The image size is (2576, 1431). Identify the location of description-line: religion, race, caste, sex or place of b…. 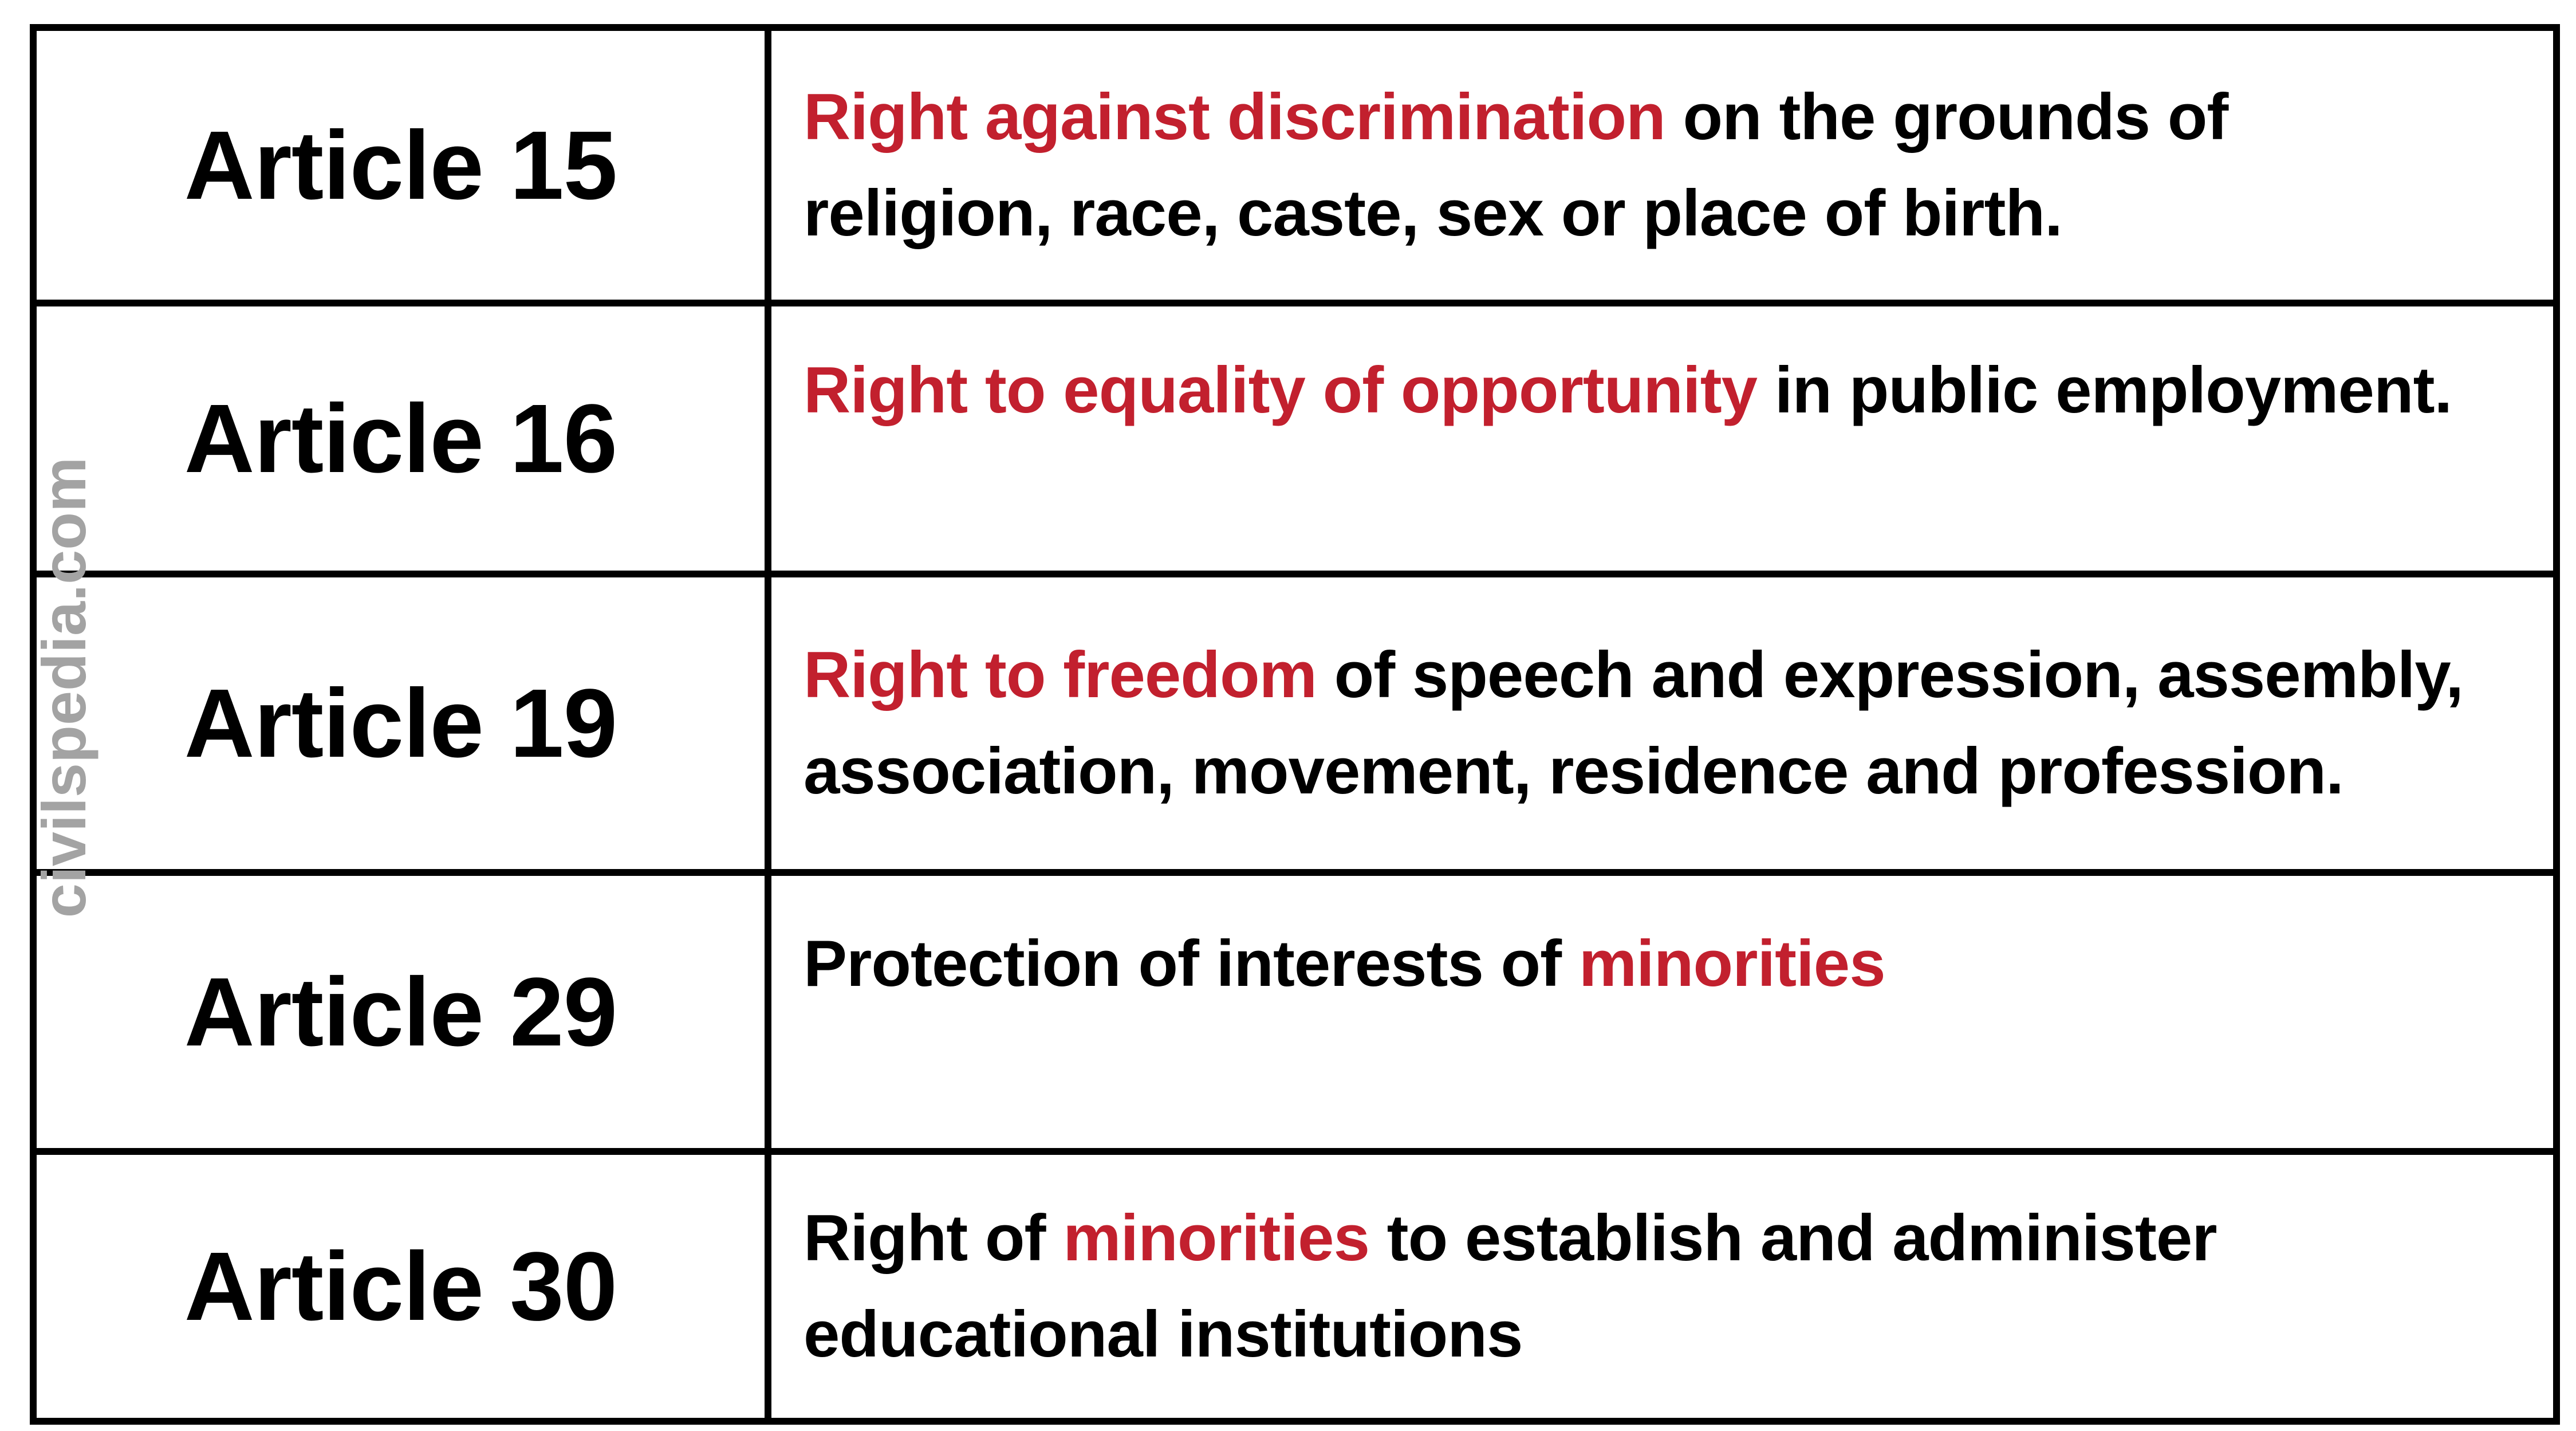
(1515, 214).